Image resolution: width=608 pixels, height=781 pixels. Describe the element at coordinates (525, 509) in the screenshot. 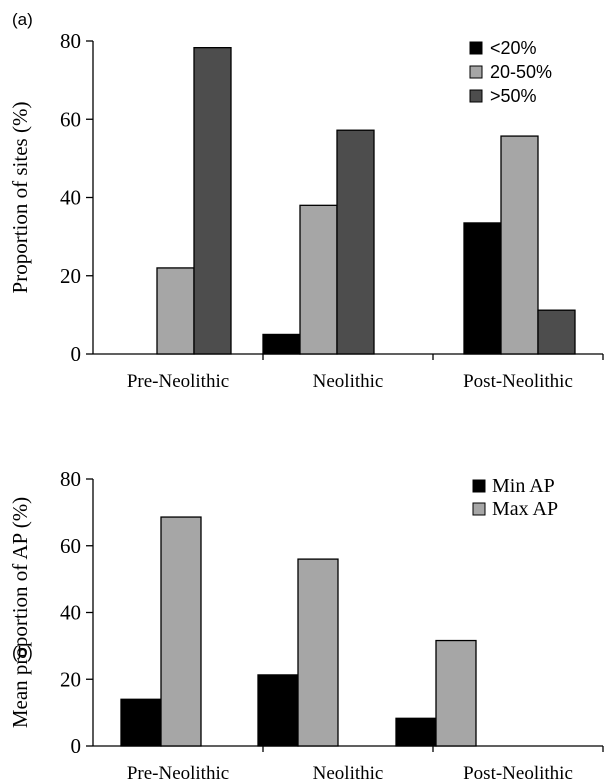

I see `legend-entry: Max AP` at that location.